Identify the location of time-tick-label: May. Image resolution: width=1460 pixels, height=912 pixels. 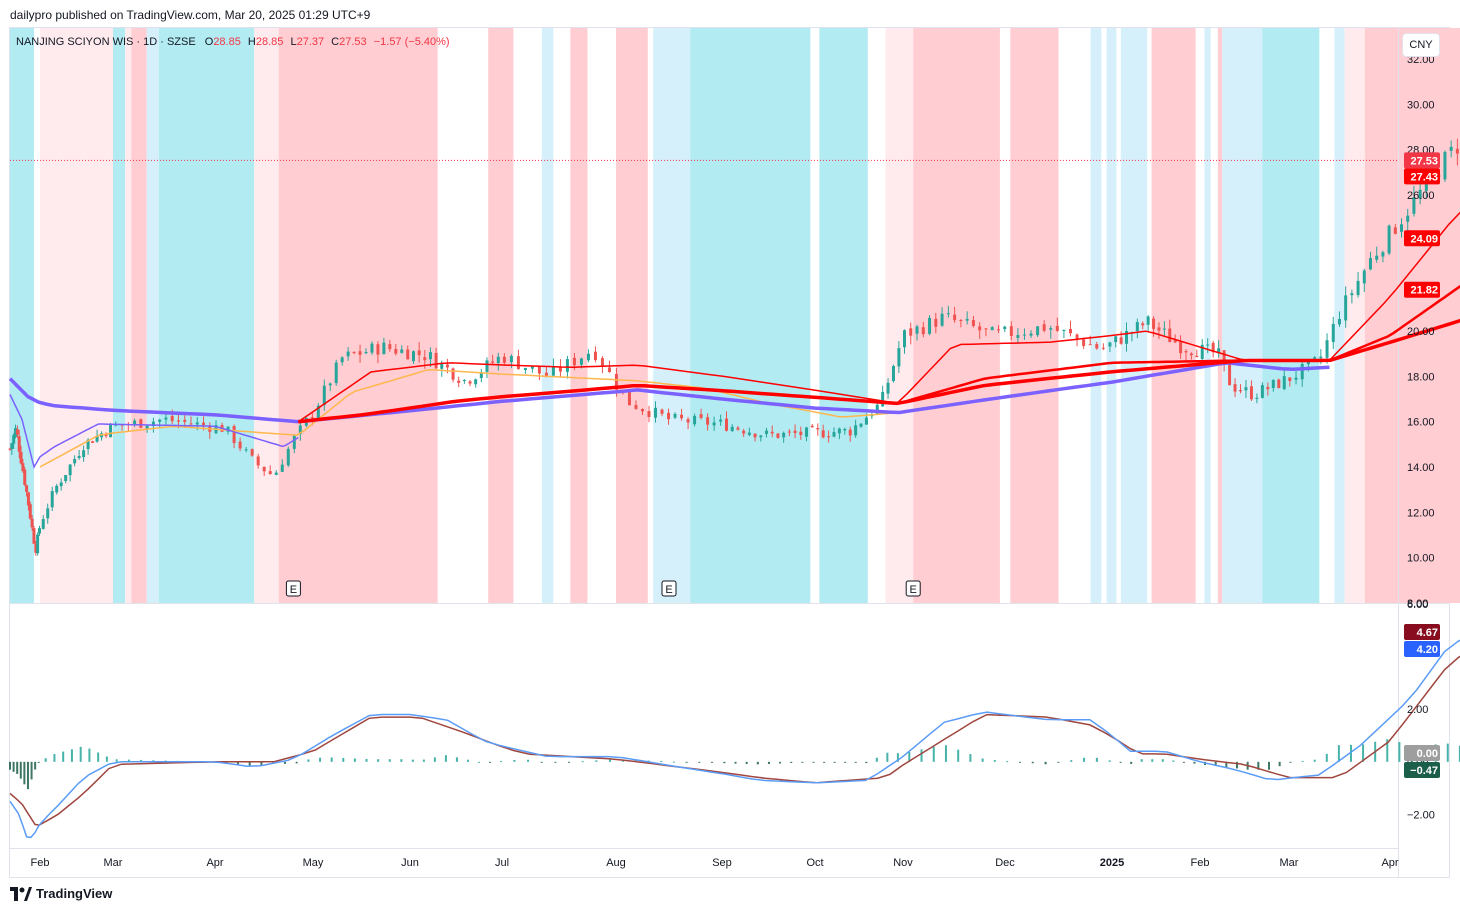
(313, 863).